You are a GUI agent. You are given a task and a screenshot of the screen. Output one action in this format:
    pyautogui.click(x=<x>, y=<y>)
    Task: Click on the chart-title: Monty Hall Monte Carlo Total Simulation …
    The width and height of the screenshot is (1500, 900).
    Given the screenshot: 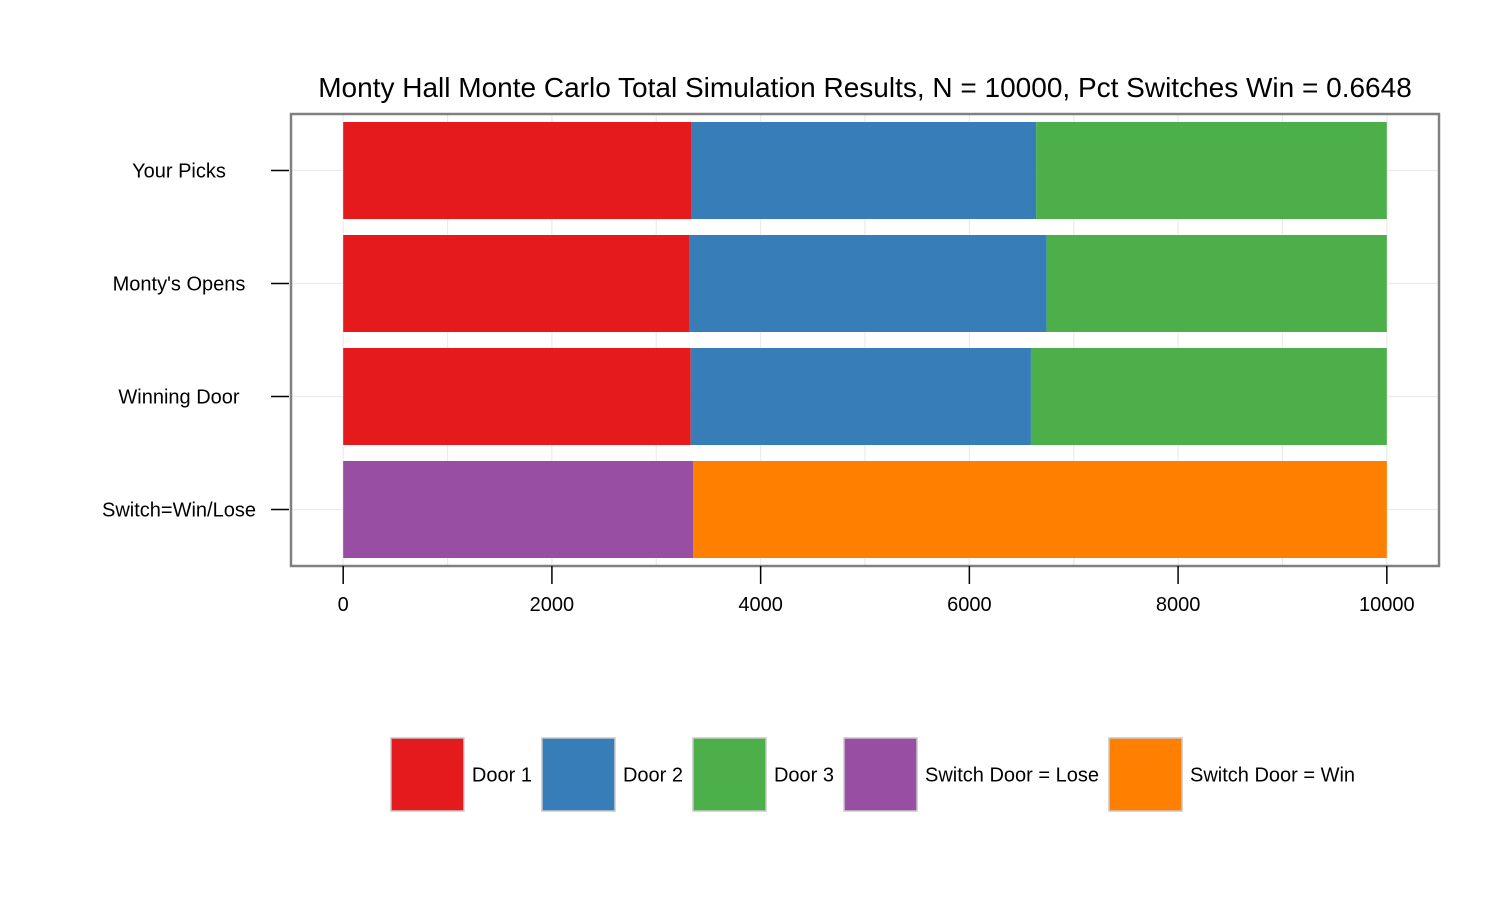 What is the action you would take?
    pyautogui.click(x=865, y=87)
    